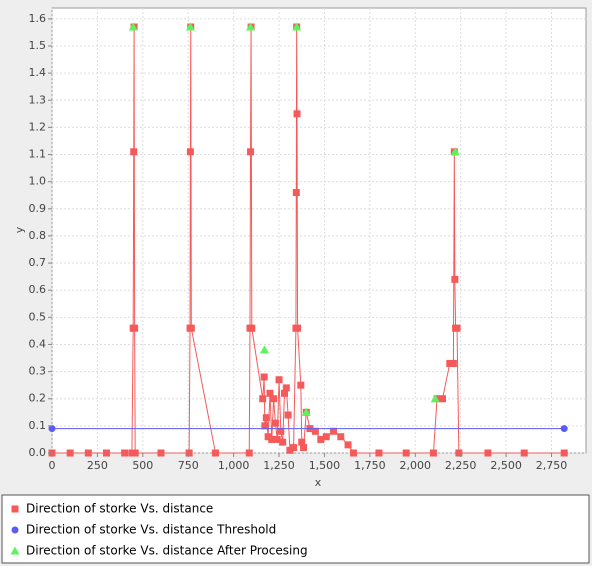 The image size is (592, 566). I want to click on x-tick-label: 1,250, so click(279, 465).